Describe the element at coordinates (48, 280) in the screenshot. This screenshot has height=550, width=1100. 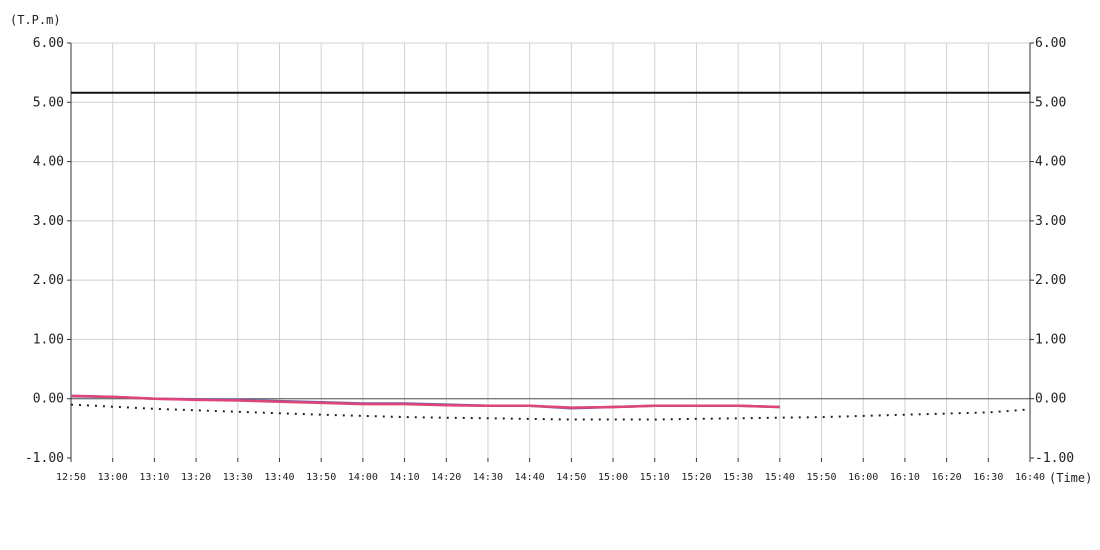
I see `y-tick-label: 2.00` at that location.